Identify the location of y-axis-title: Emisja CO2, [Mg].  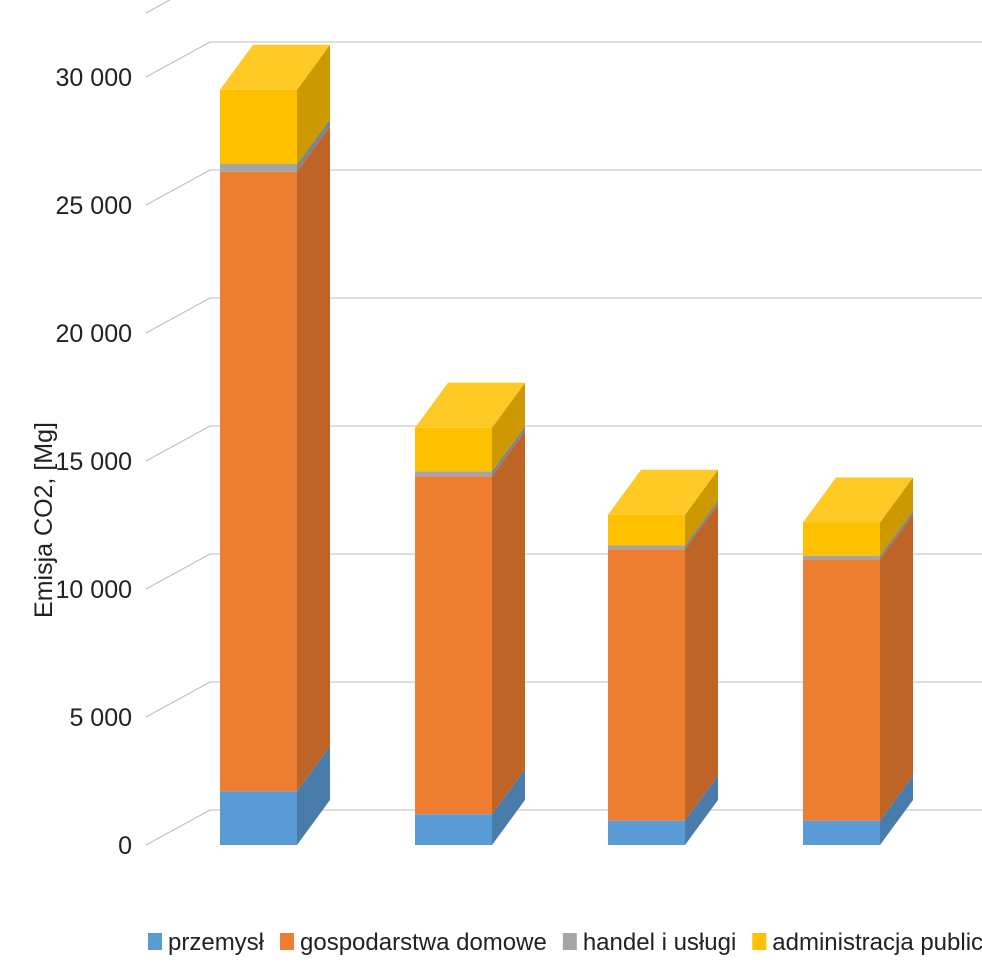
(44, 520).